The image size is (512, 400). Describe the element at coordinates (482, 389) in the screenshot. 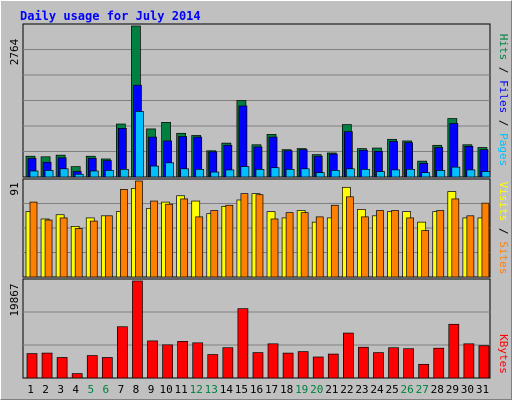

I see `x-tick-label: 31` at that location.